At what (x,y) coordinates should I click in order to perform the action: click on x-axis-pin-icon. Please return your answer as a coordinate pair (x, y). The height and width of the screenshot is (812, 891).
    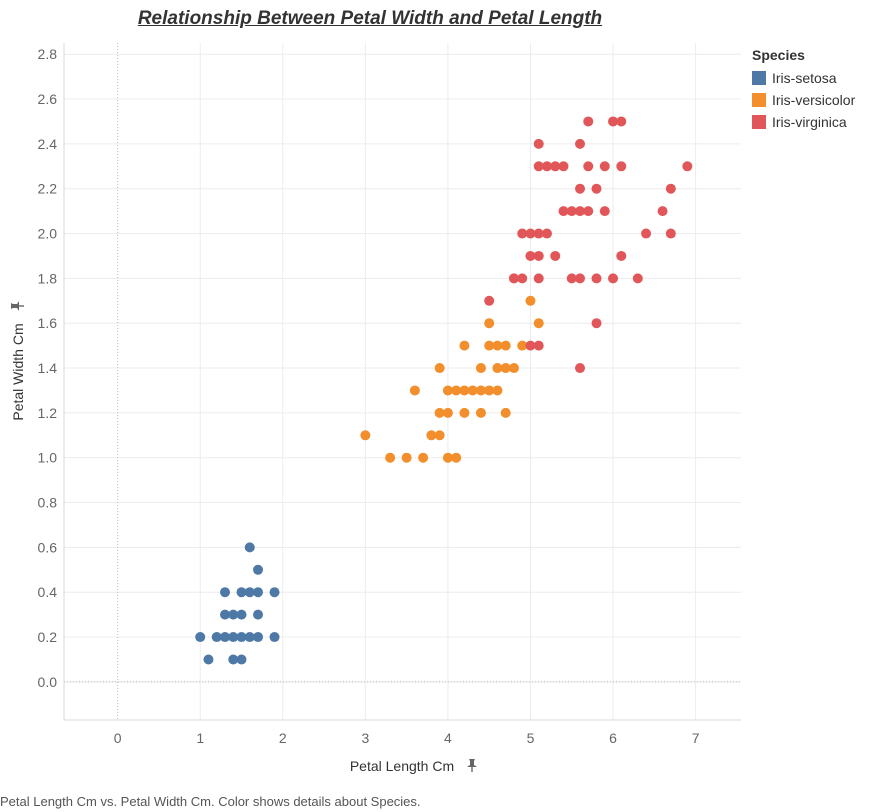
    Looking at the image, I should click on (472, 765).